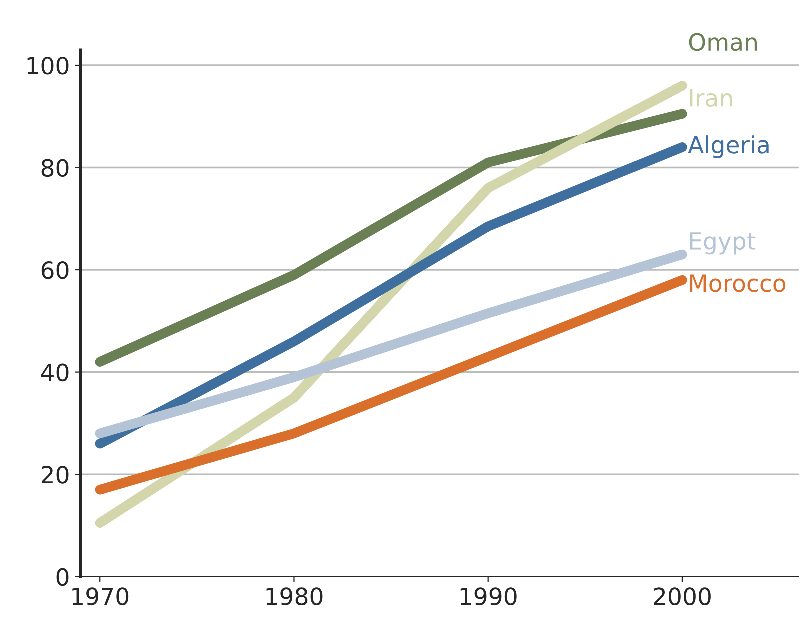 Image resolution: width=807 pixels, height=627 pixels. I want to click on x-tick-label: 2000, so click(682, 597).